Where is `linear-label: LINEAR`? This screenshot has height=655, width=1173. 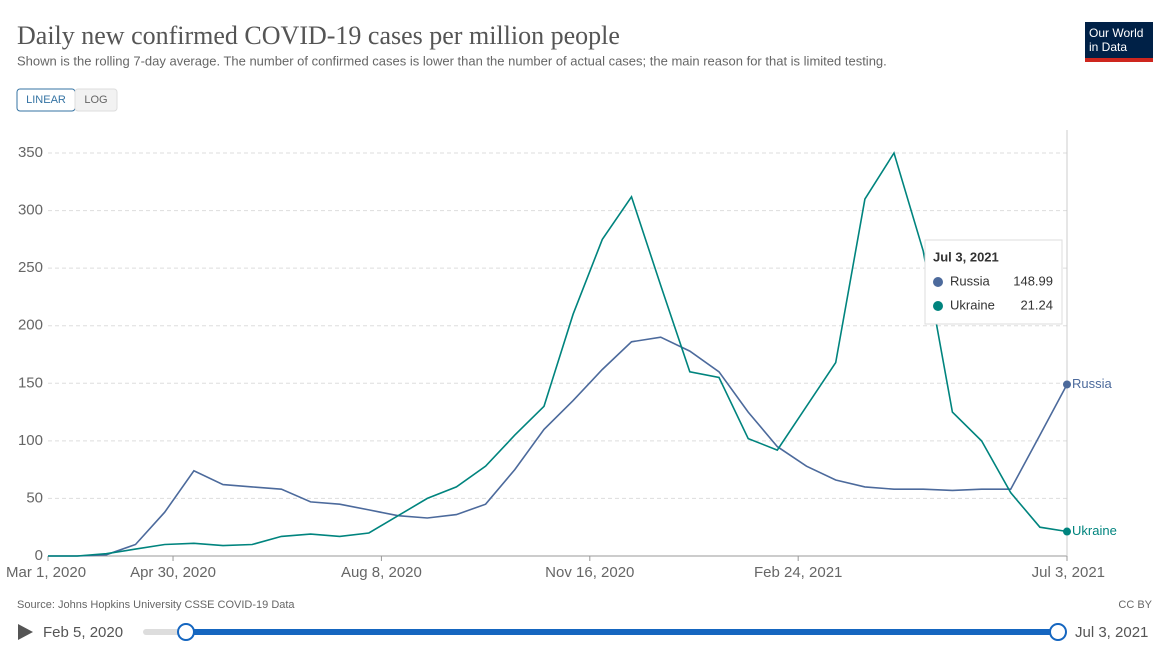
linear-label: LINEAR is located at coordinates (46, 100).